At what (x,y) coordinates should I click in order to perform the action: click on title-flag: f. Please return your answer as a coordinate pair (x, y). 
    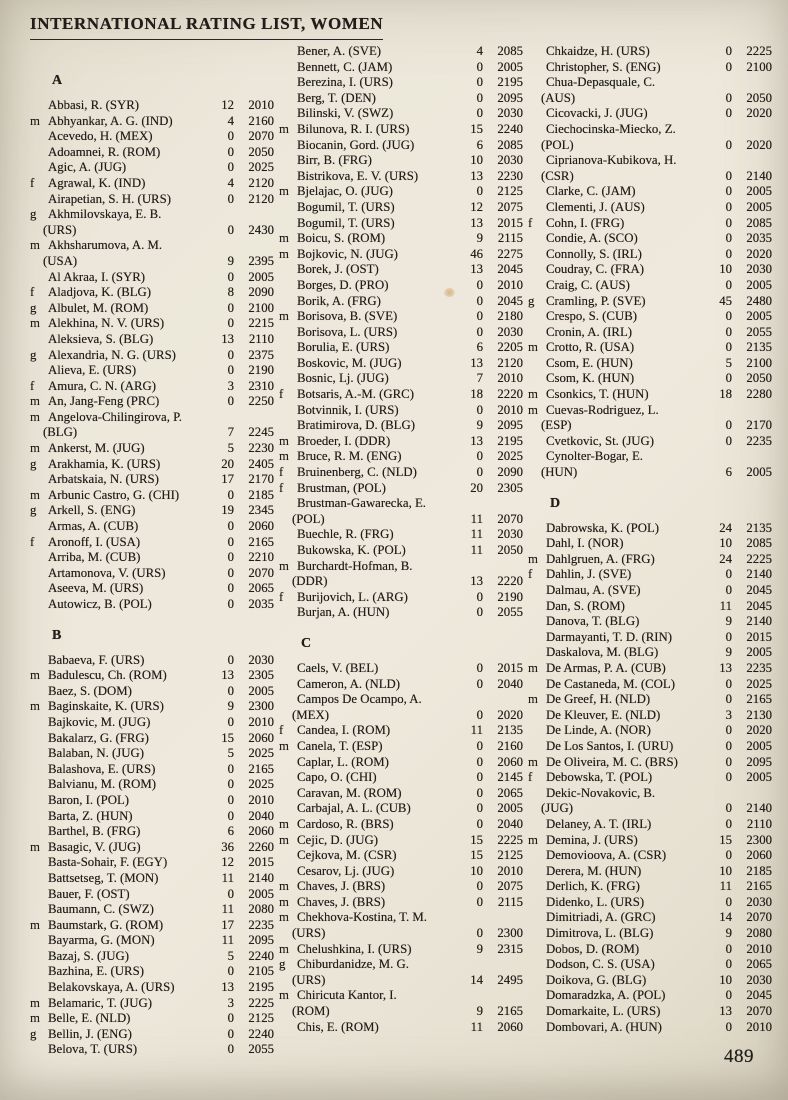
    Looking at the image, I should click on (530, 222).